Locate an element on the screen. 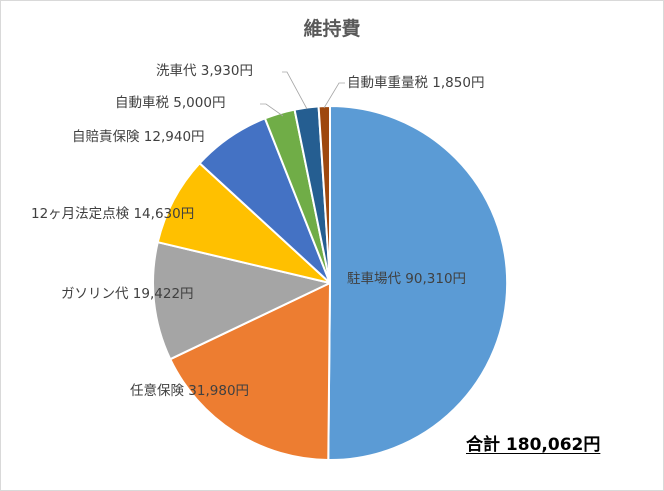  data-label-weight-tax: 自動車重量税 1,850円 is located at coordinates (416, 83).